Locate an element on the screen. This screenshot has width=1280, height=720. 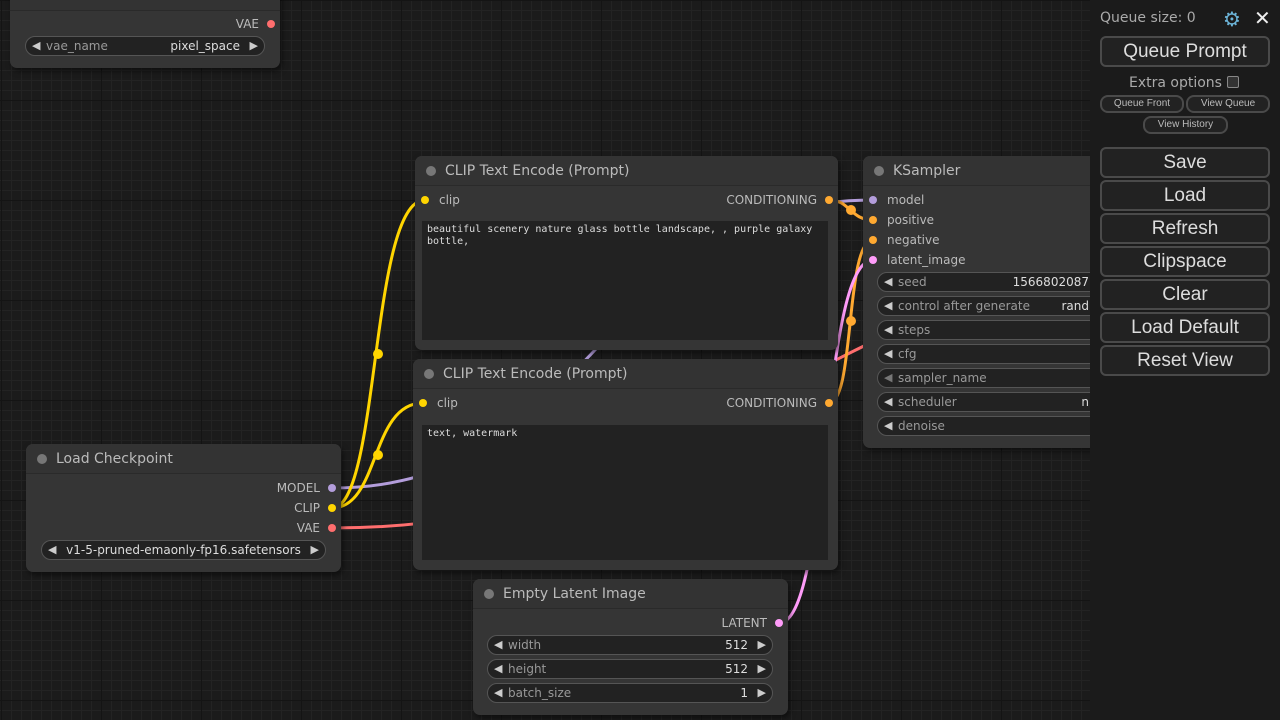
input-model: model is located at coordinates (896, 200).